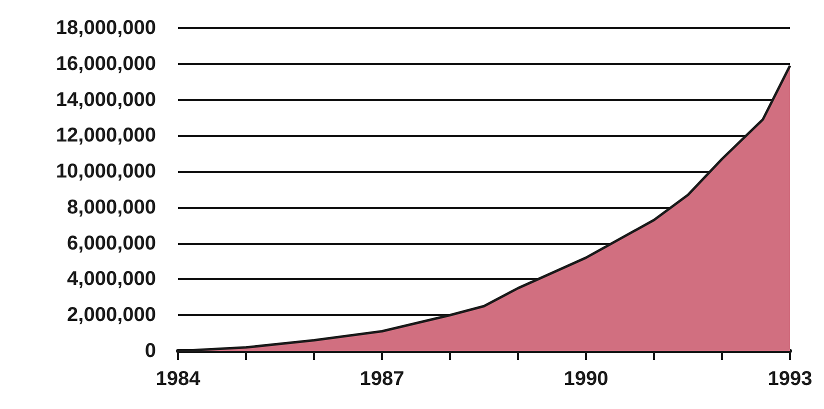 Image resolution: width=824 pixels, height=409 pixels. What do you see at coordinates (382, 379) in the screenshot?
I see `x-tick-label: 1987` at bounding box center [382, 379].